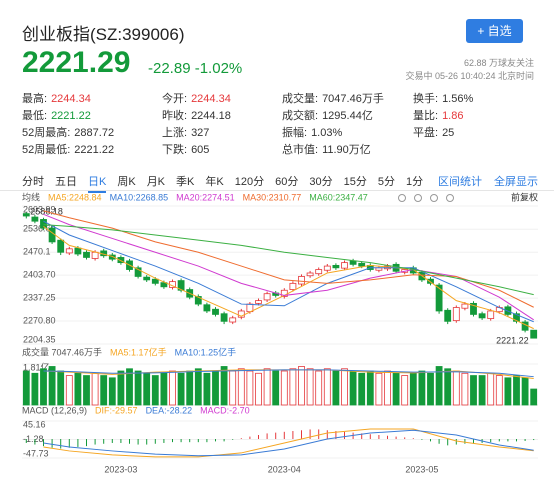  Describe the element at coordinates (426, 99) in the screenshot. I see `stat-label: 换手:` at that location.